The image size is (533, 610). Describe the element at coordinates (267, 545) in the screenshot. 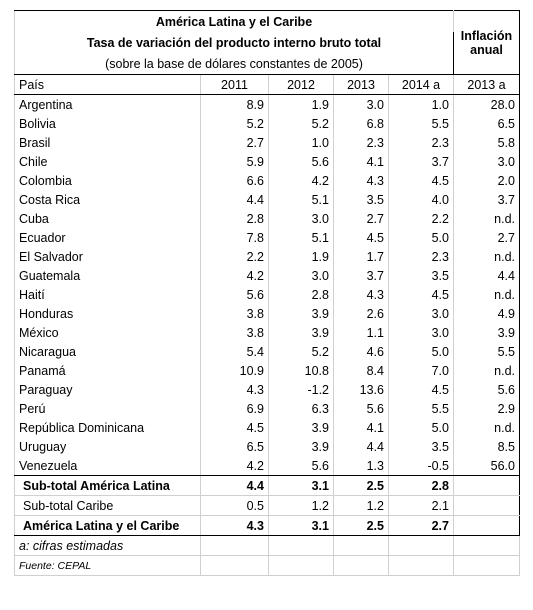

I see `table-row: a: cifras estimadas` at that location.